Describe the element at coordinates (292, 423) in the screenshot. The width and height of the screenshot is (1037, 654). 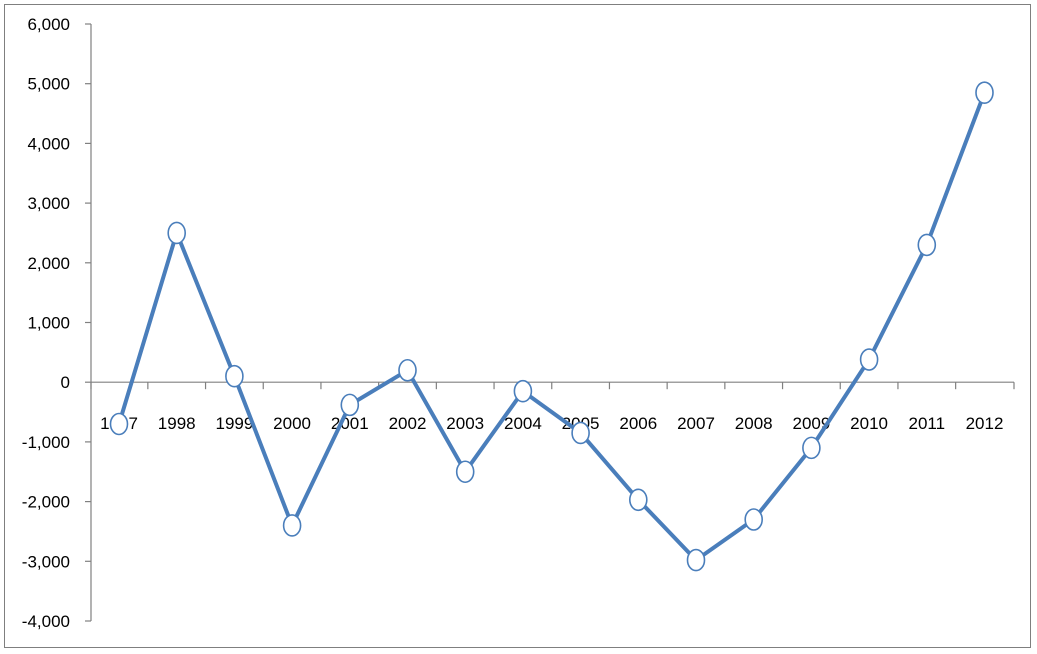
I see `x-tick-label: 2000` at that location.